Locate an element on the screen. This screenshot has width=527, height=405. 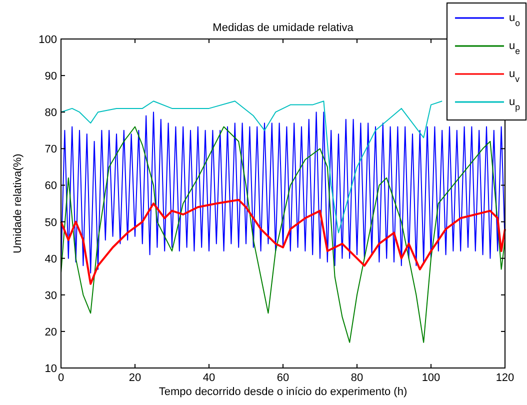
legend-label: u$_{p}$ is located at coordinates (514, 104).